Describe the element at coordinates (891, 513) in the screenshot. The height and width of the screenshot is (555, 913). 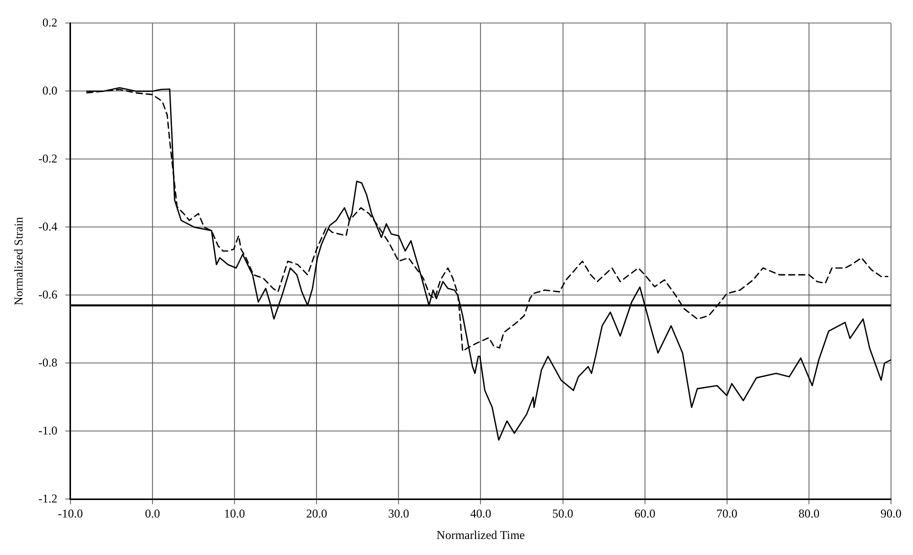
I see `x-tick-label: 90.0` at that location.